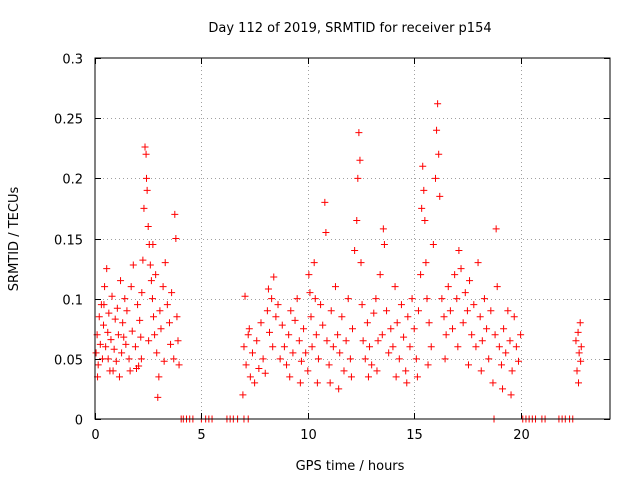 Image resolution: width=640 pixels, height=480 pixels. What do you see at coordinates (68, 120) in the screenshot?
I see `y-tick-label: 0.25` at bounding box center [68, 120].